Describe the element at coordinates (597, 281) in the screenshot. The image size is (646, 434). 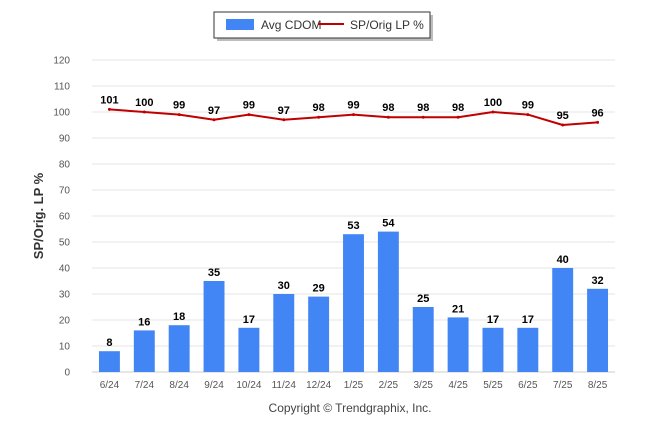
I see `bar-value-label: 32` at that location.